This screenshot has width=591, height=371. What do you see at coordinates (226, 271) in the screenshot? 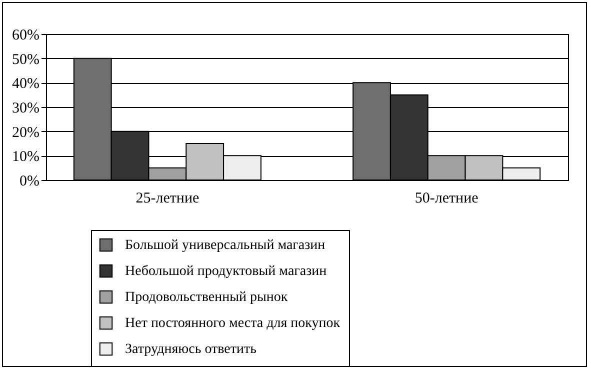
I see `legend-label: Небольшой продуктовый магазин` at bounding box center [226, 271].